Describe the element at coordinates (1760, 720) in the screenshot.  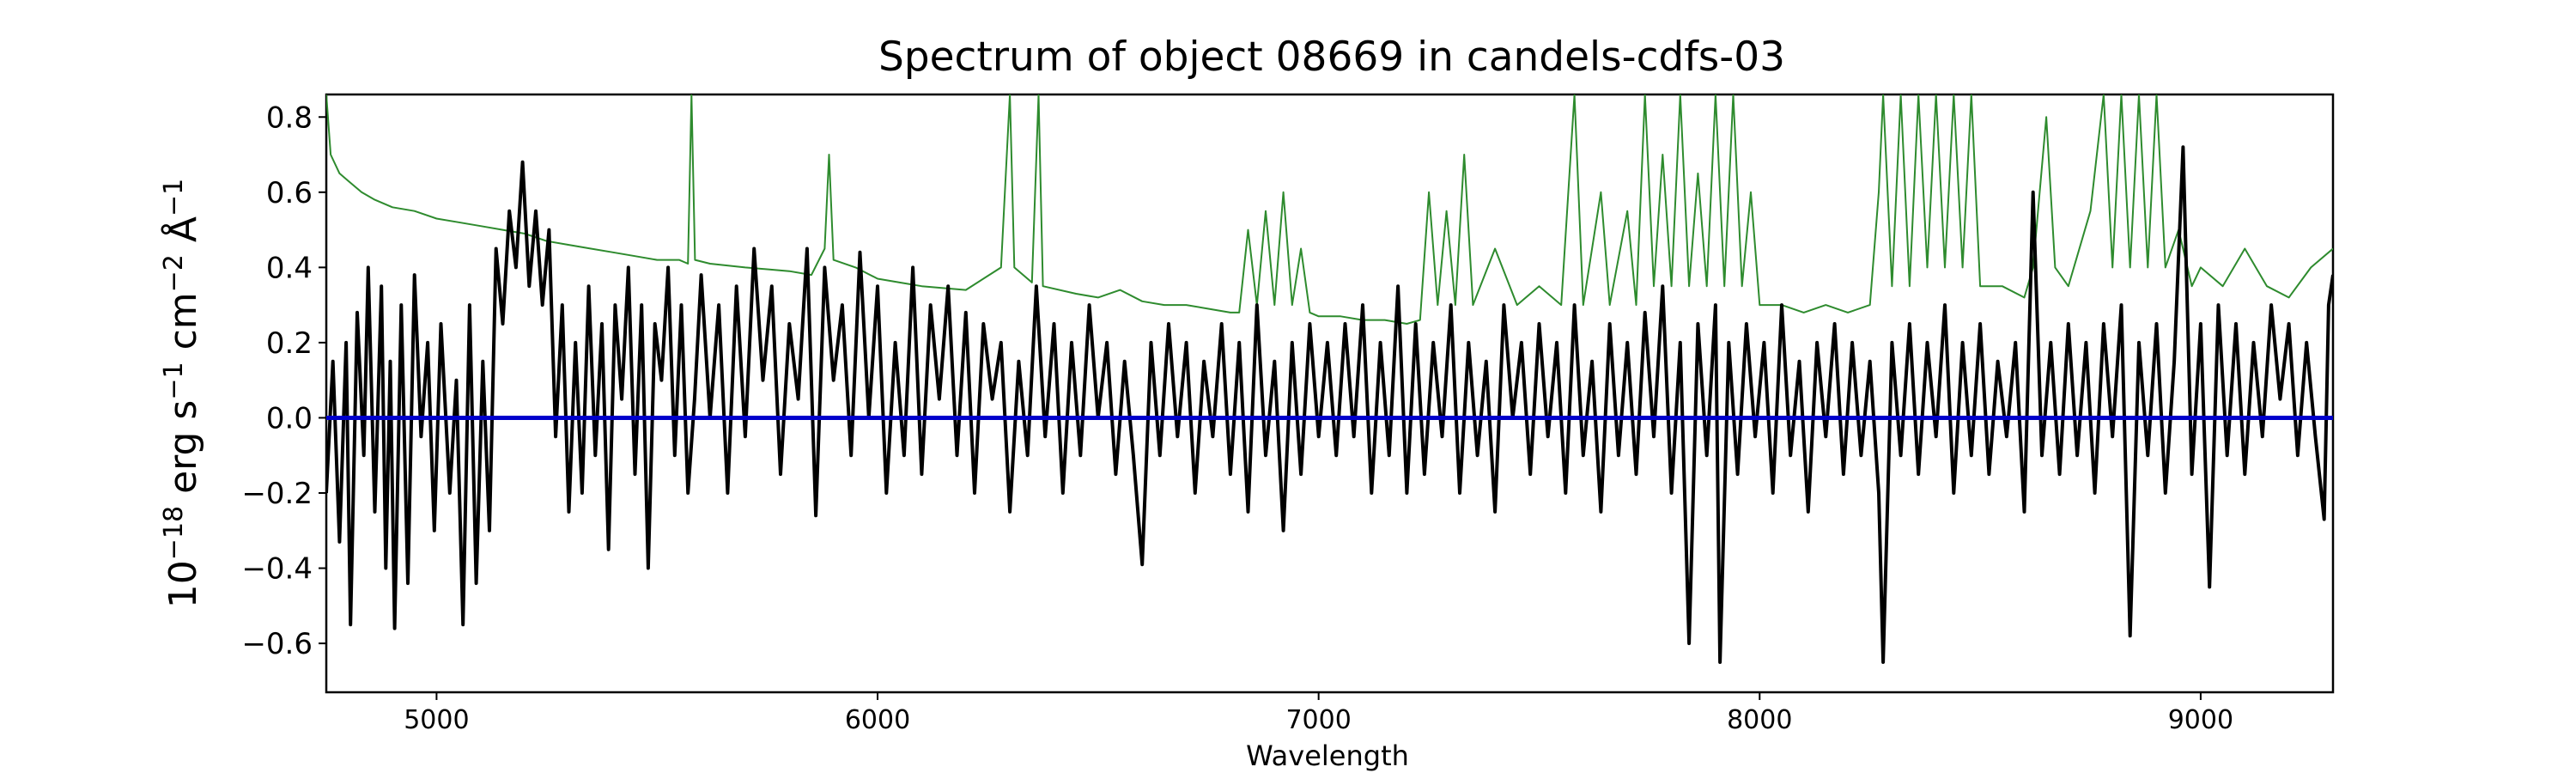
I see `x-tick-label: 8000` at that location.